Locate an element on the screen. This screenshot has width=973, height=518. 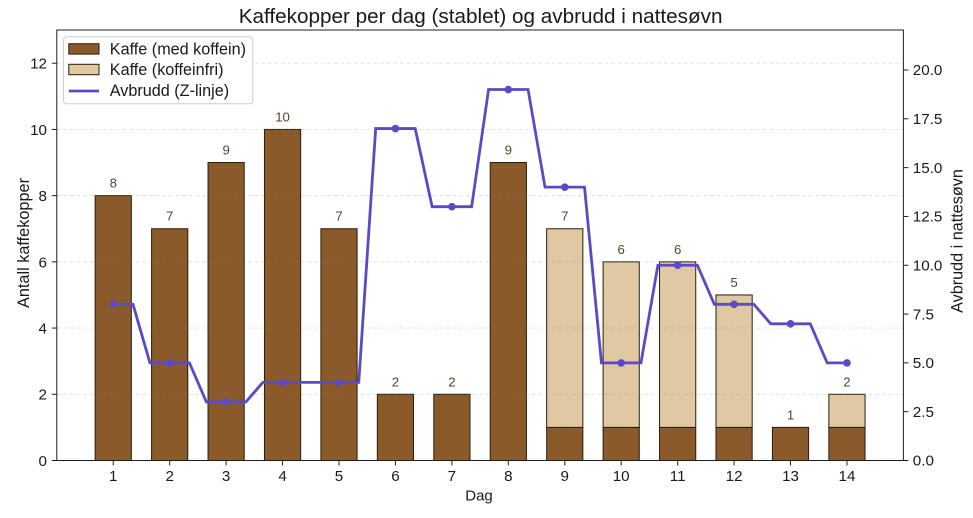
svg-text: 14 is located at coordinates (847, 476).